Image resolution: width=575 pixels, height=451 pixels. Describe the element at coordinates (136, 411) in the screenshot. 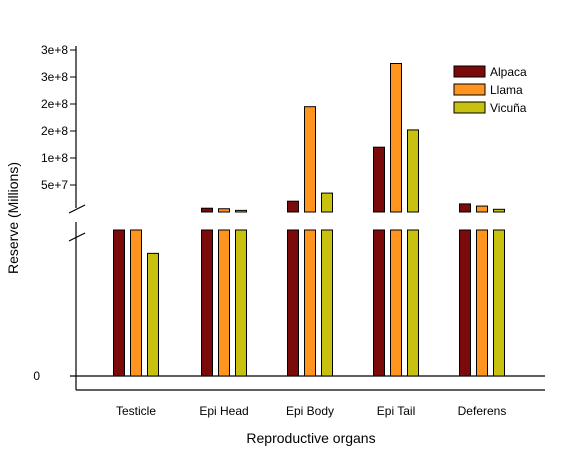

I see `x-tick-label: Testicle` at that location.